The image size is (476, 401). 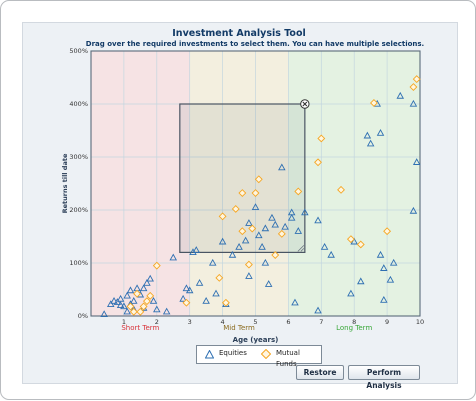 I want to click on perform-analysis-button: Perform Analysis, so click(x=384, y=377).